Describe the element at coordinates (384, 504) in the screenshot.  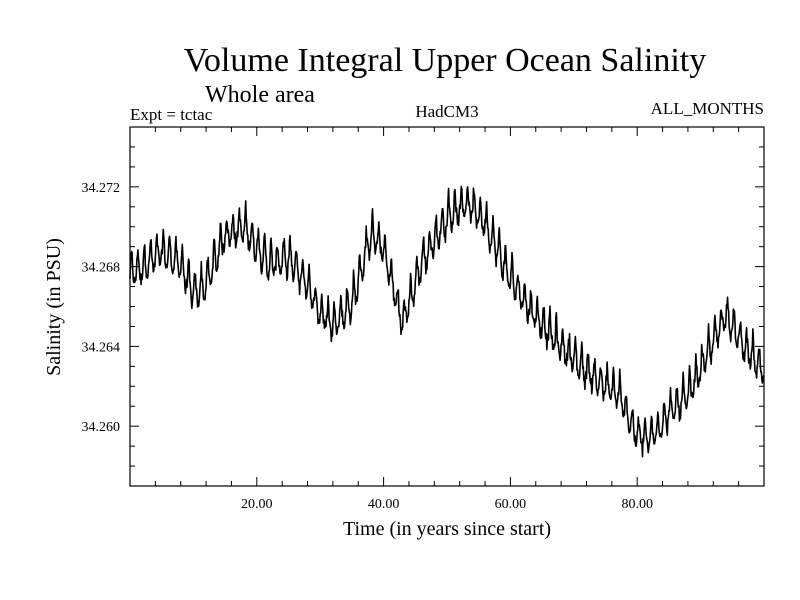
I see `x-tick-label: 40.00` at that location.